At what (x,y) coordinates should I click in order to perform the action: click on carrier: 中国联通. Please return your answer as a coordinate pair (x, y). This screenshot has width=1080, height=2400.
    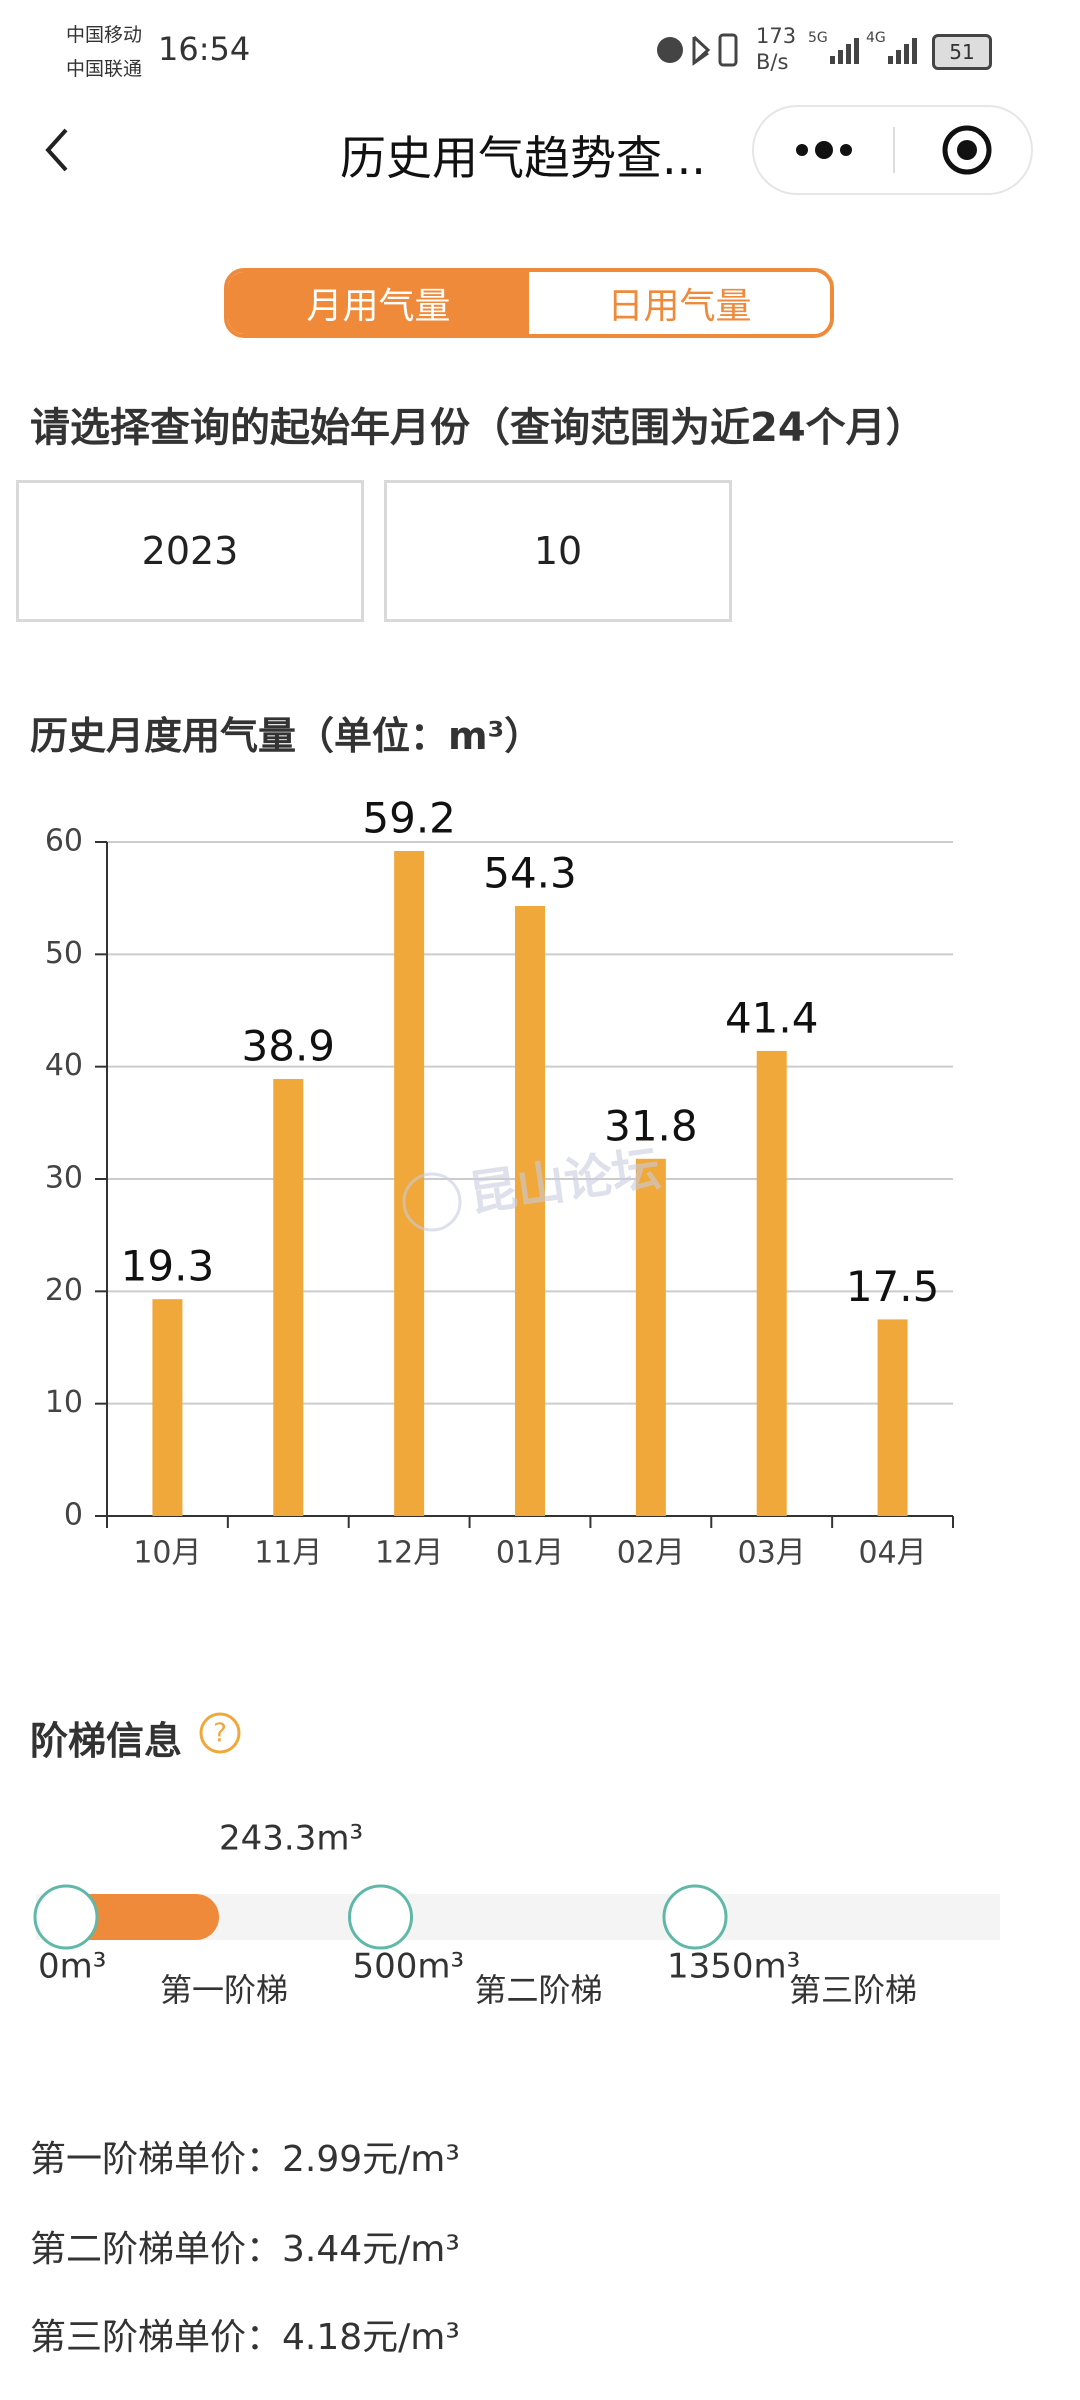
    Looking at the image, I should click on (104, 69).